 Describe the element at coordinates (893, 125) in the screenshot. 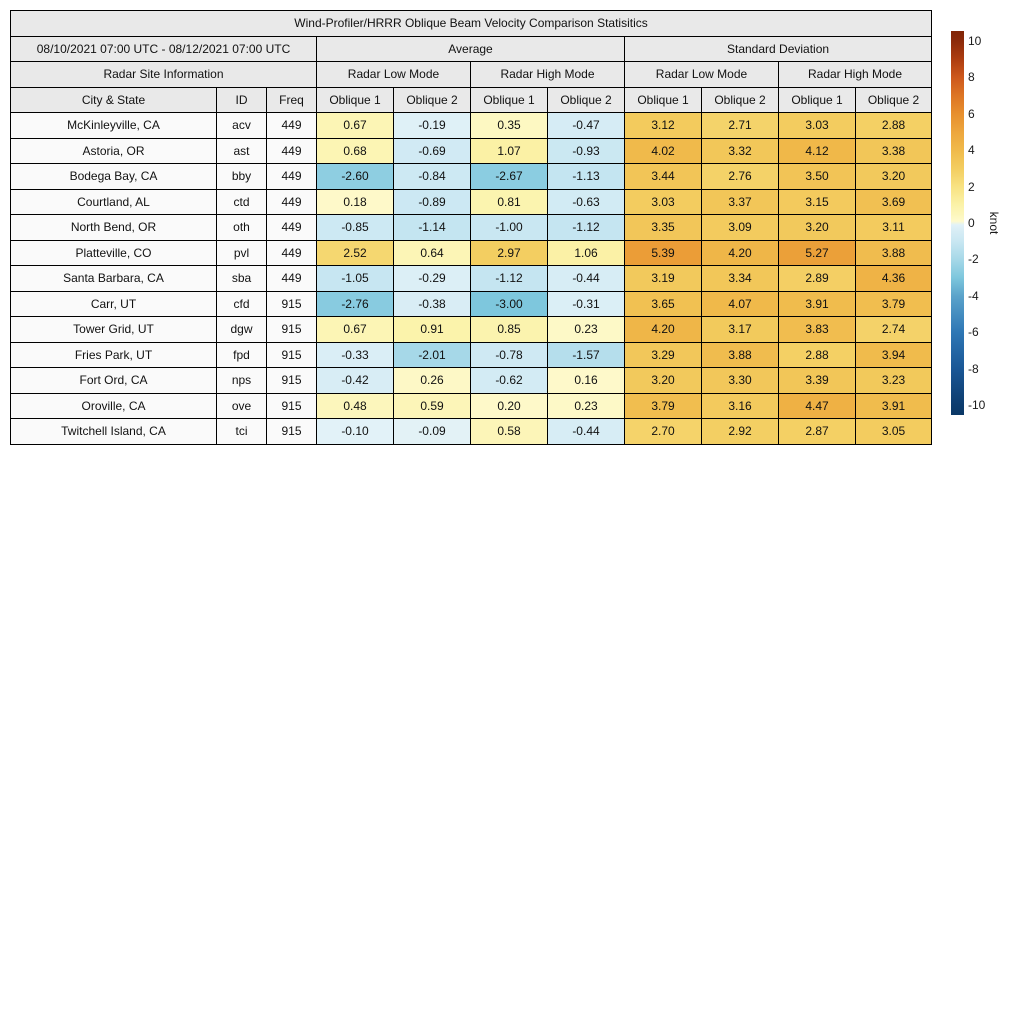

I see `cell-value: 2.88` at that location.